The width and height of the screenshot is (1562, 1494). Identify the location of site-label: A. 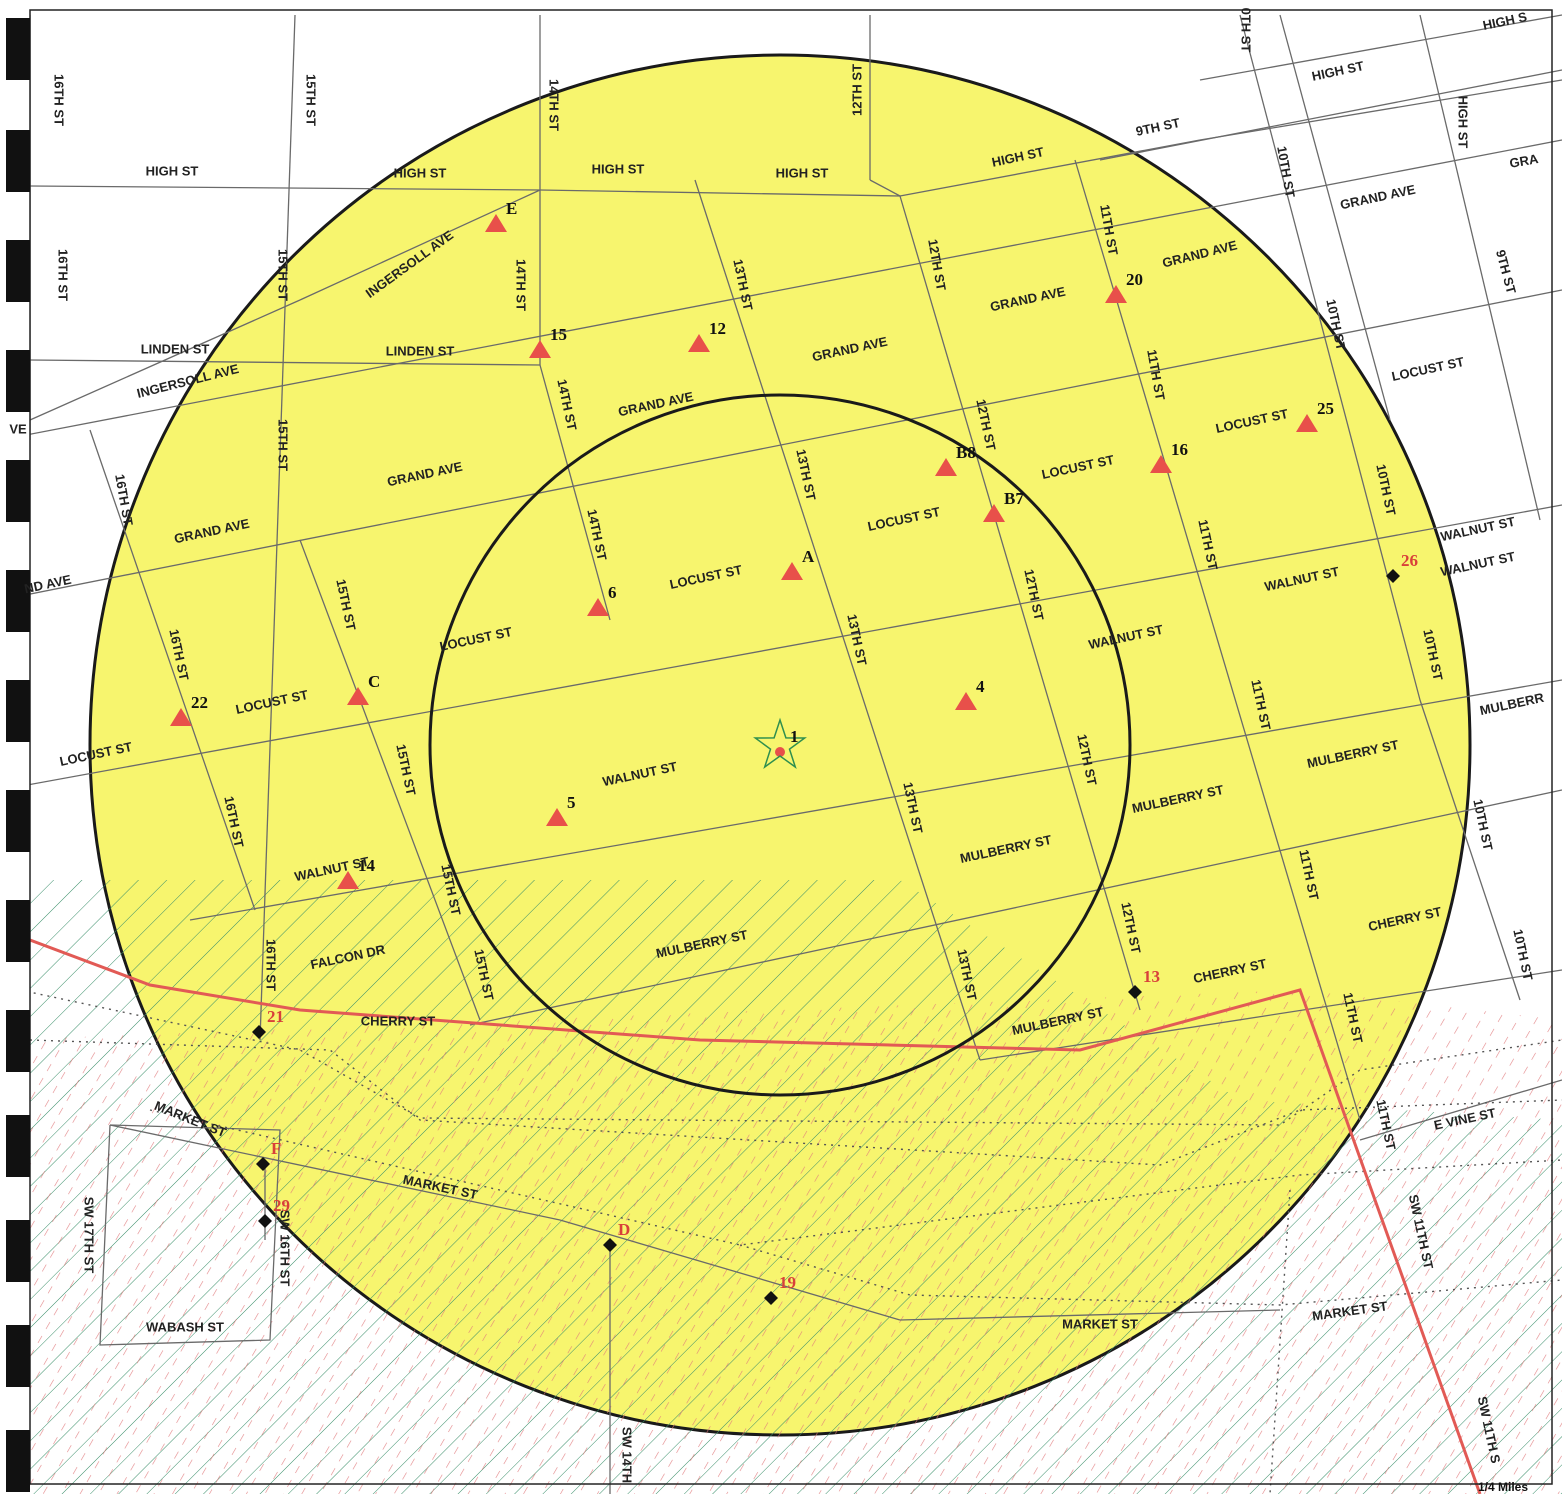
(808, 556).